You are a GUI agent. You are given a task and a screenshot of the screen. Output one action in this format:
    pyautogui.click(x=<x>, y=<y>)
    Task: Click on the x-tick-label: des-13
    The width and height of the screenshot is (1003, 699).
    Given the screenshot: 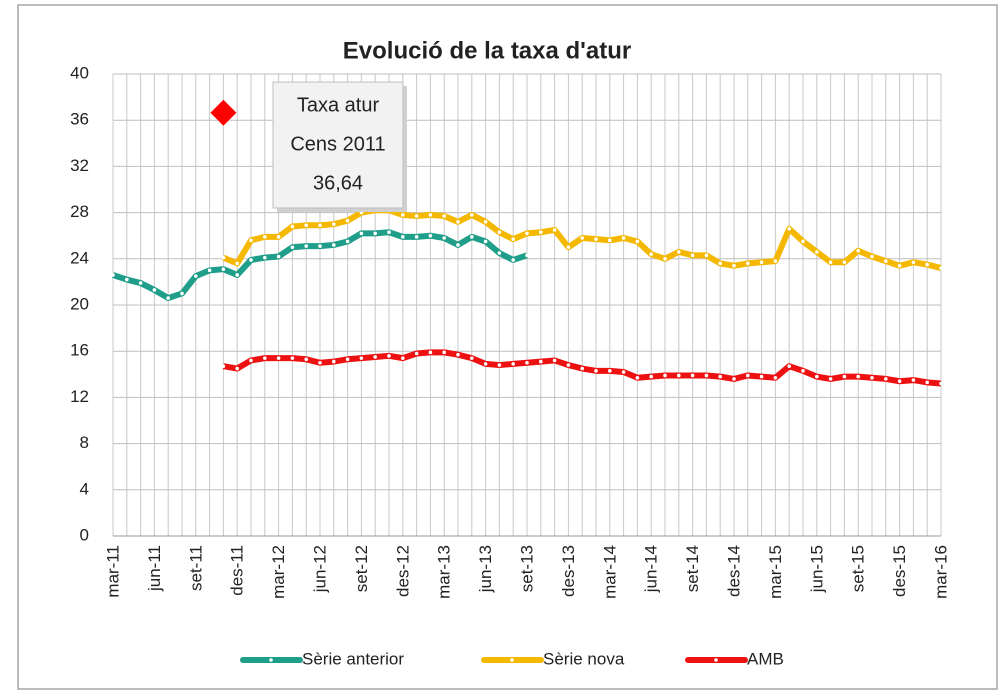 What is the action you would take?
    pyautogui.click(x=568, y=571)
    